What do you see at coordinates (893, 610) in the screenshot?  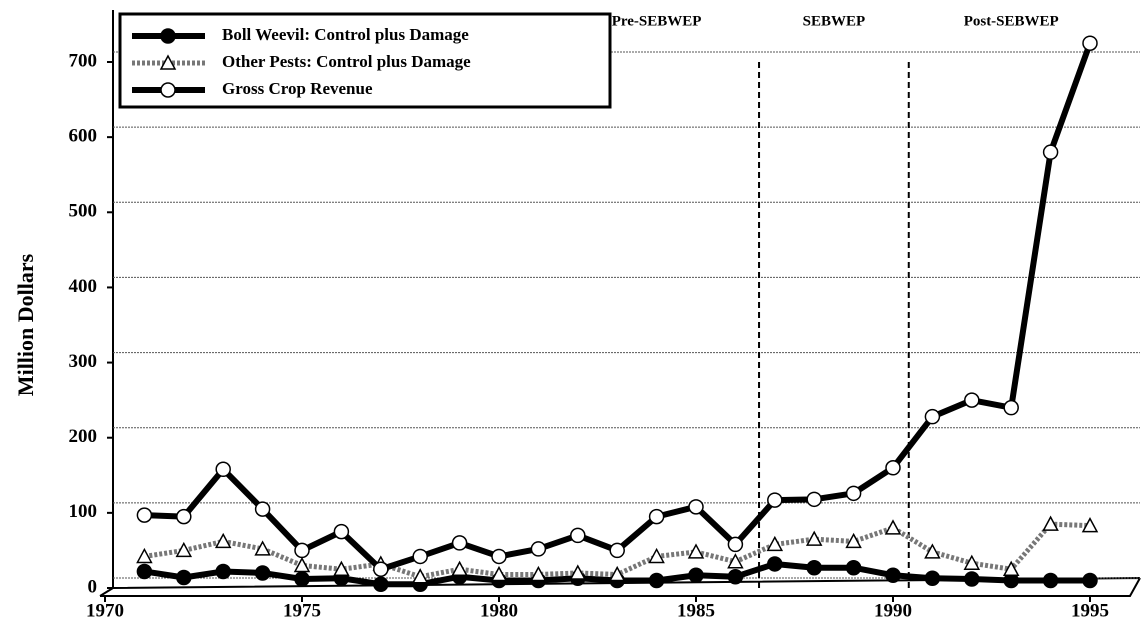 I see `x-tick-label: 1990` at bounding box center [893, 610].